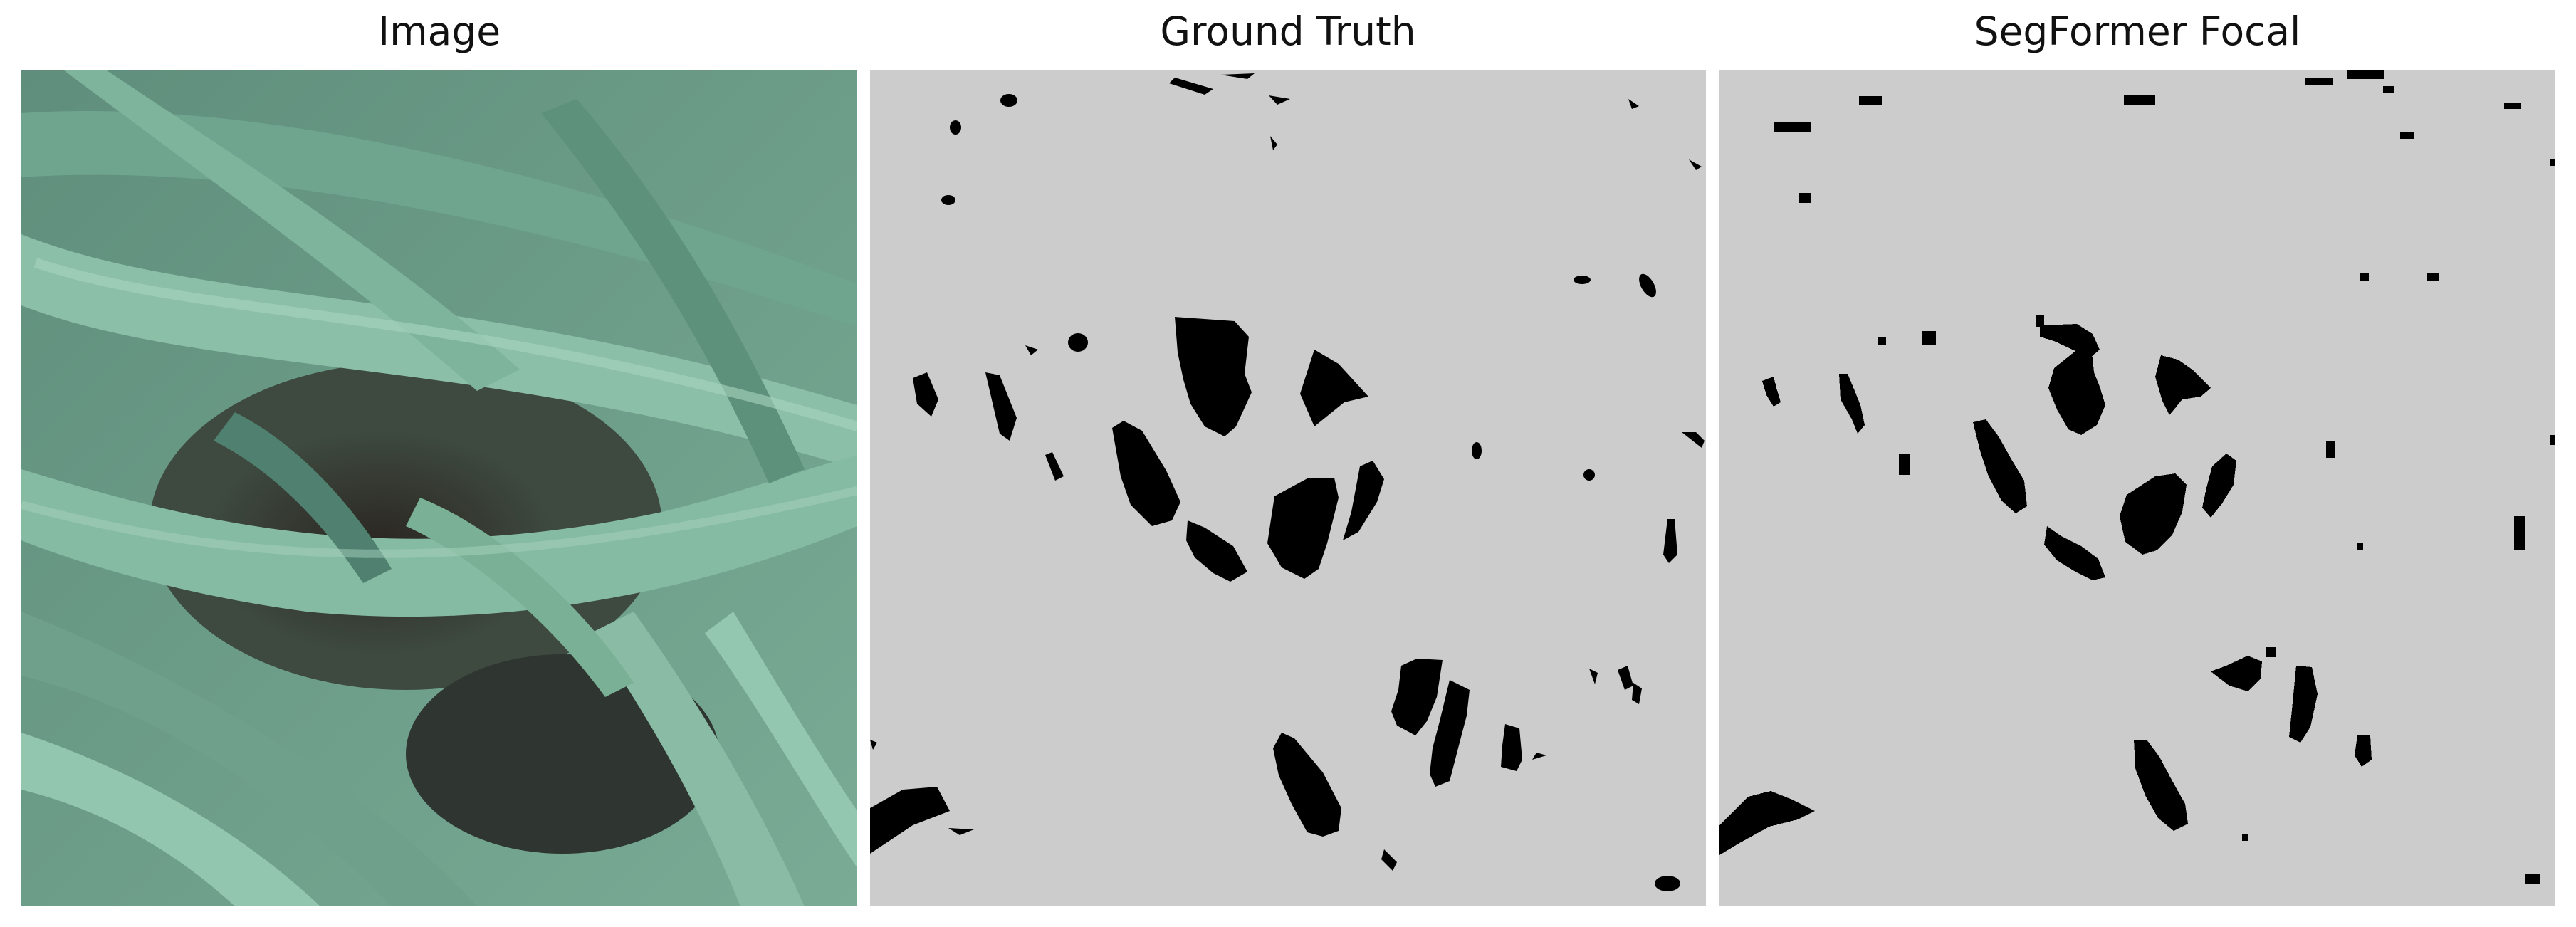  Describe the element at coordinates (2137, 31) in the screenshot. I see `panel-title-segformer-focal: SegFormer Focal` at that location.